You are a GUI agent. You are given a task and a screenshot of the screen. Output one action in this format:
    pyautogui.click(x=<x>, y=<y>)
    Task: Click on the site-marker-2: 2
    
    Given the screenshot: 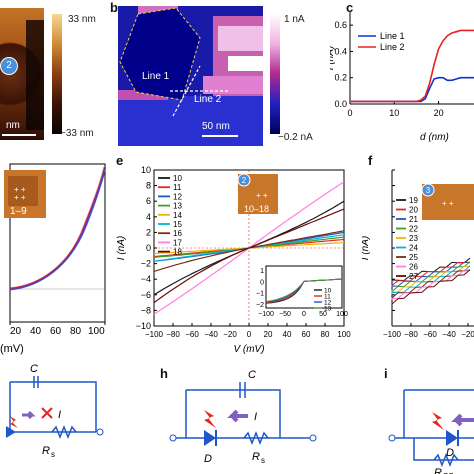 What is the action you would take?
    pyautogui.click(x=9, y=66)
    